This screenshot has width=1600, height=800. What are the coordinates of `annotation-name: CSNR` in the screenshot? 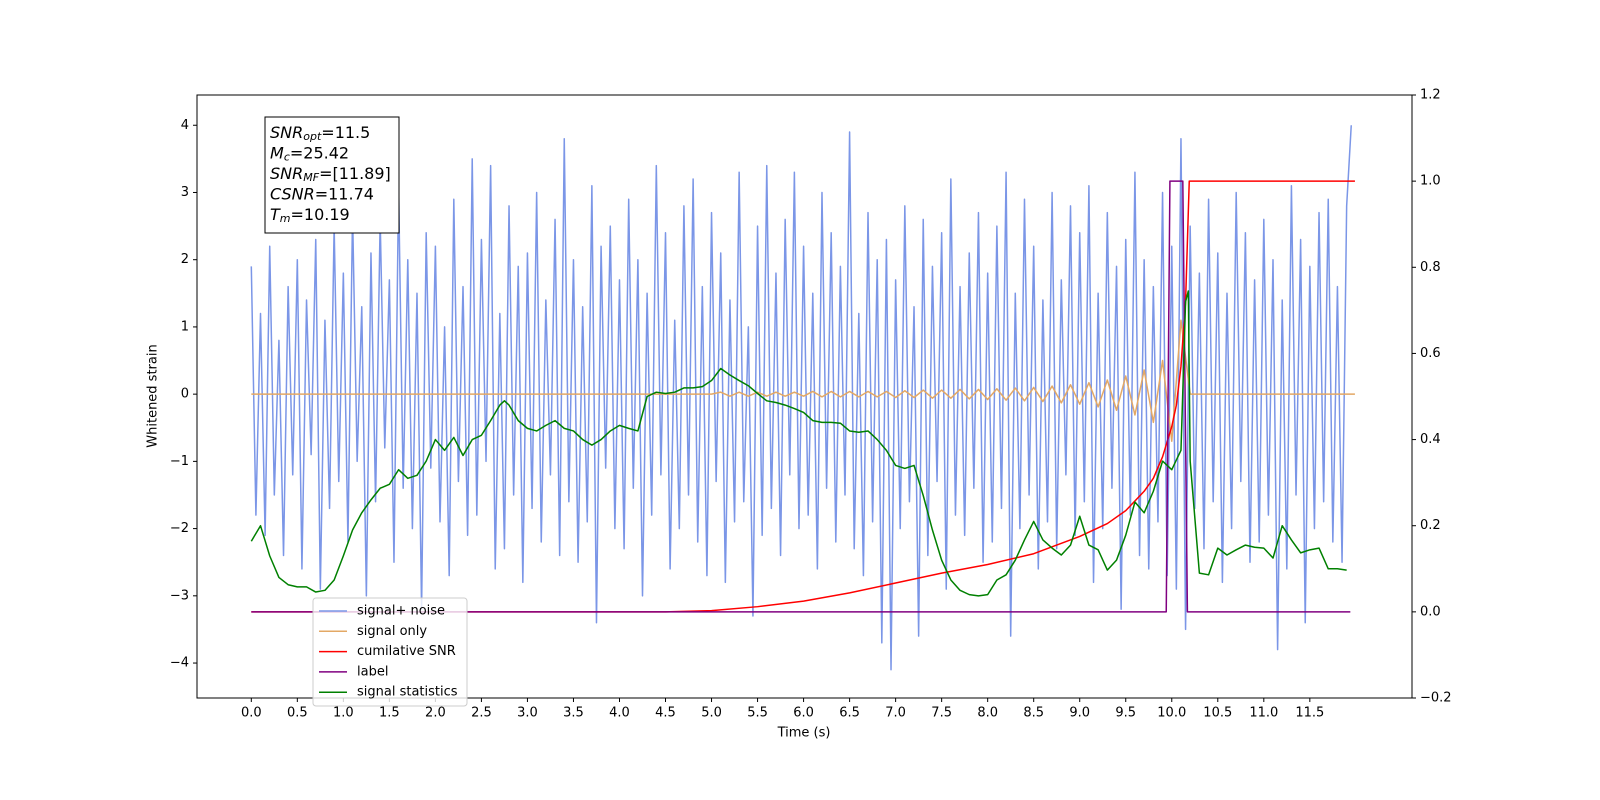 It's located at (292, 193).